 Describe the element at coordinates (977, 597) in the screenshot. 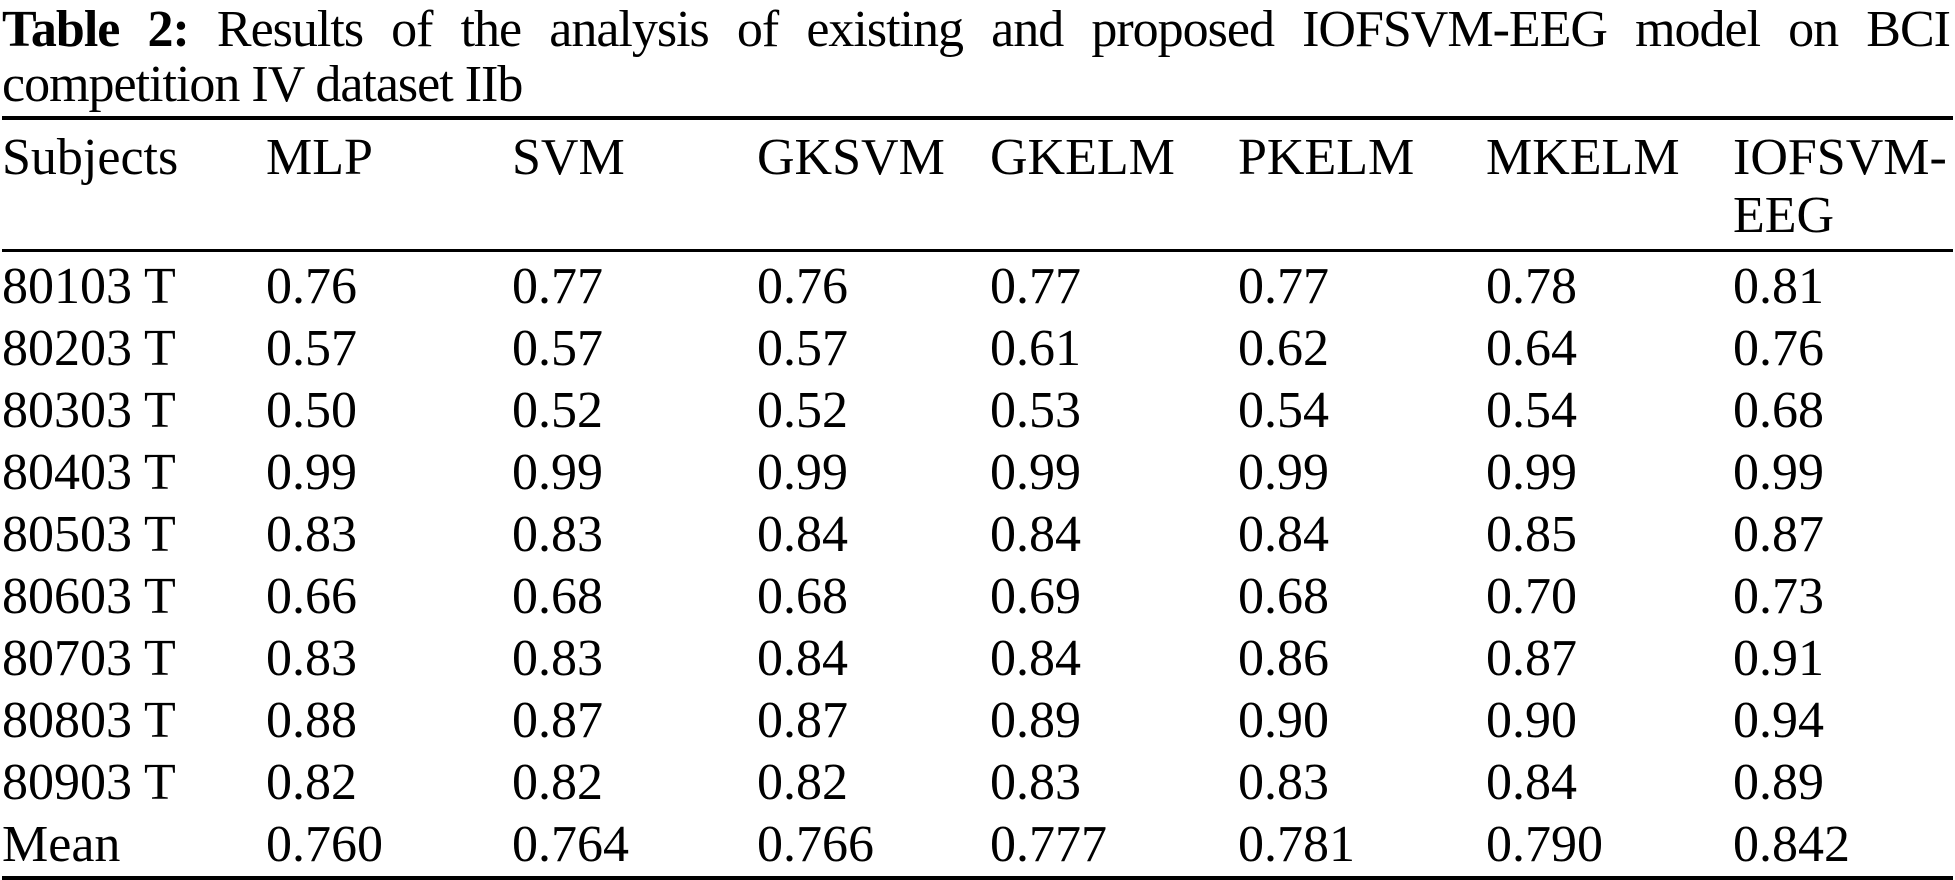

I see `table-row: 80603 T 0.66 0.68 0.68 0.69 0.68 0.70 0.73` at that location.